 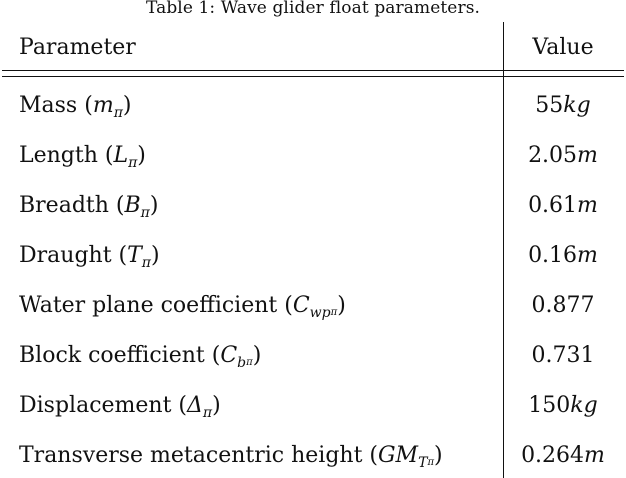 What do you see at coordinates (549, 105) in the screenshot?
I see `value-number: 55` at bounding box center [549, 105].